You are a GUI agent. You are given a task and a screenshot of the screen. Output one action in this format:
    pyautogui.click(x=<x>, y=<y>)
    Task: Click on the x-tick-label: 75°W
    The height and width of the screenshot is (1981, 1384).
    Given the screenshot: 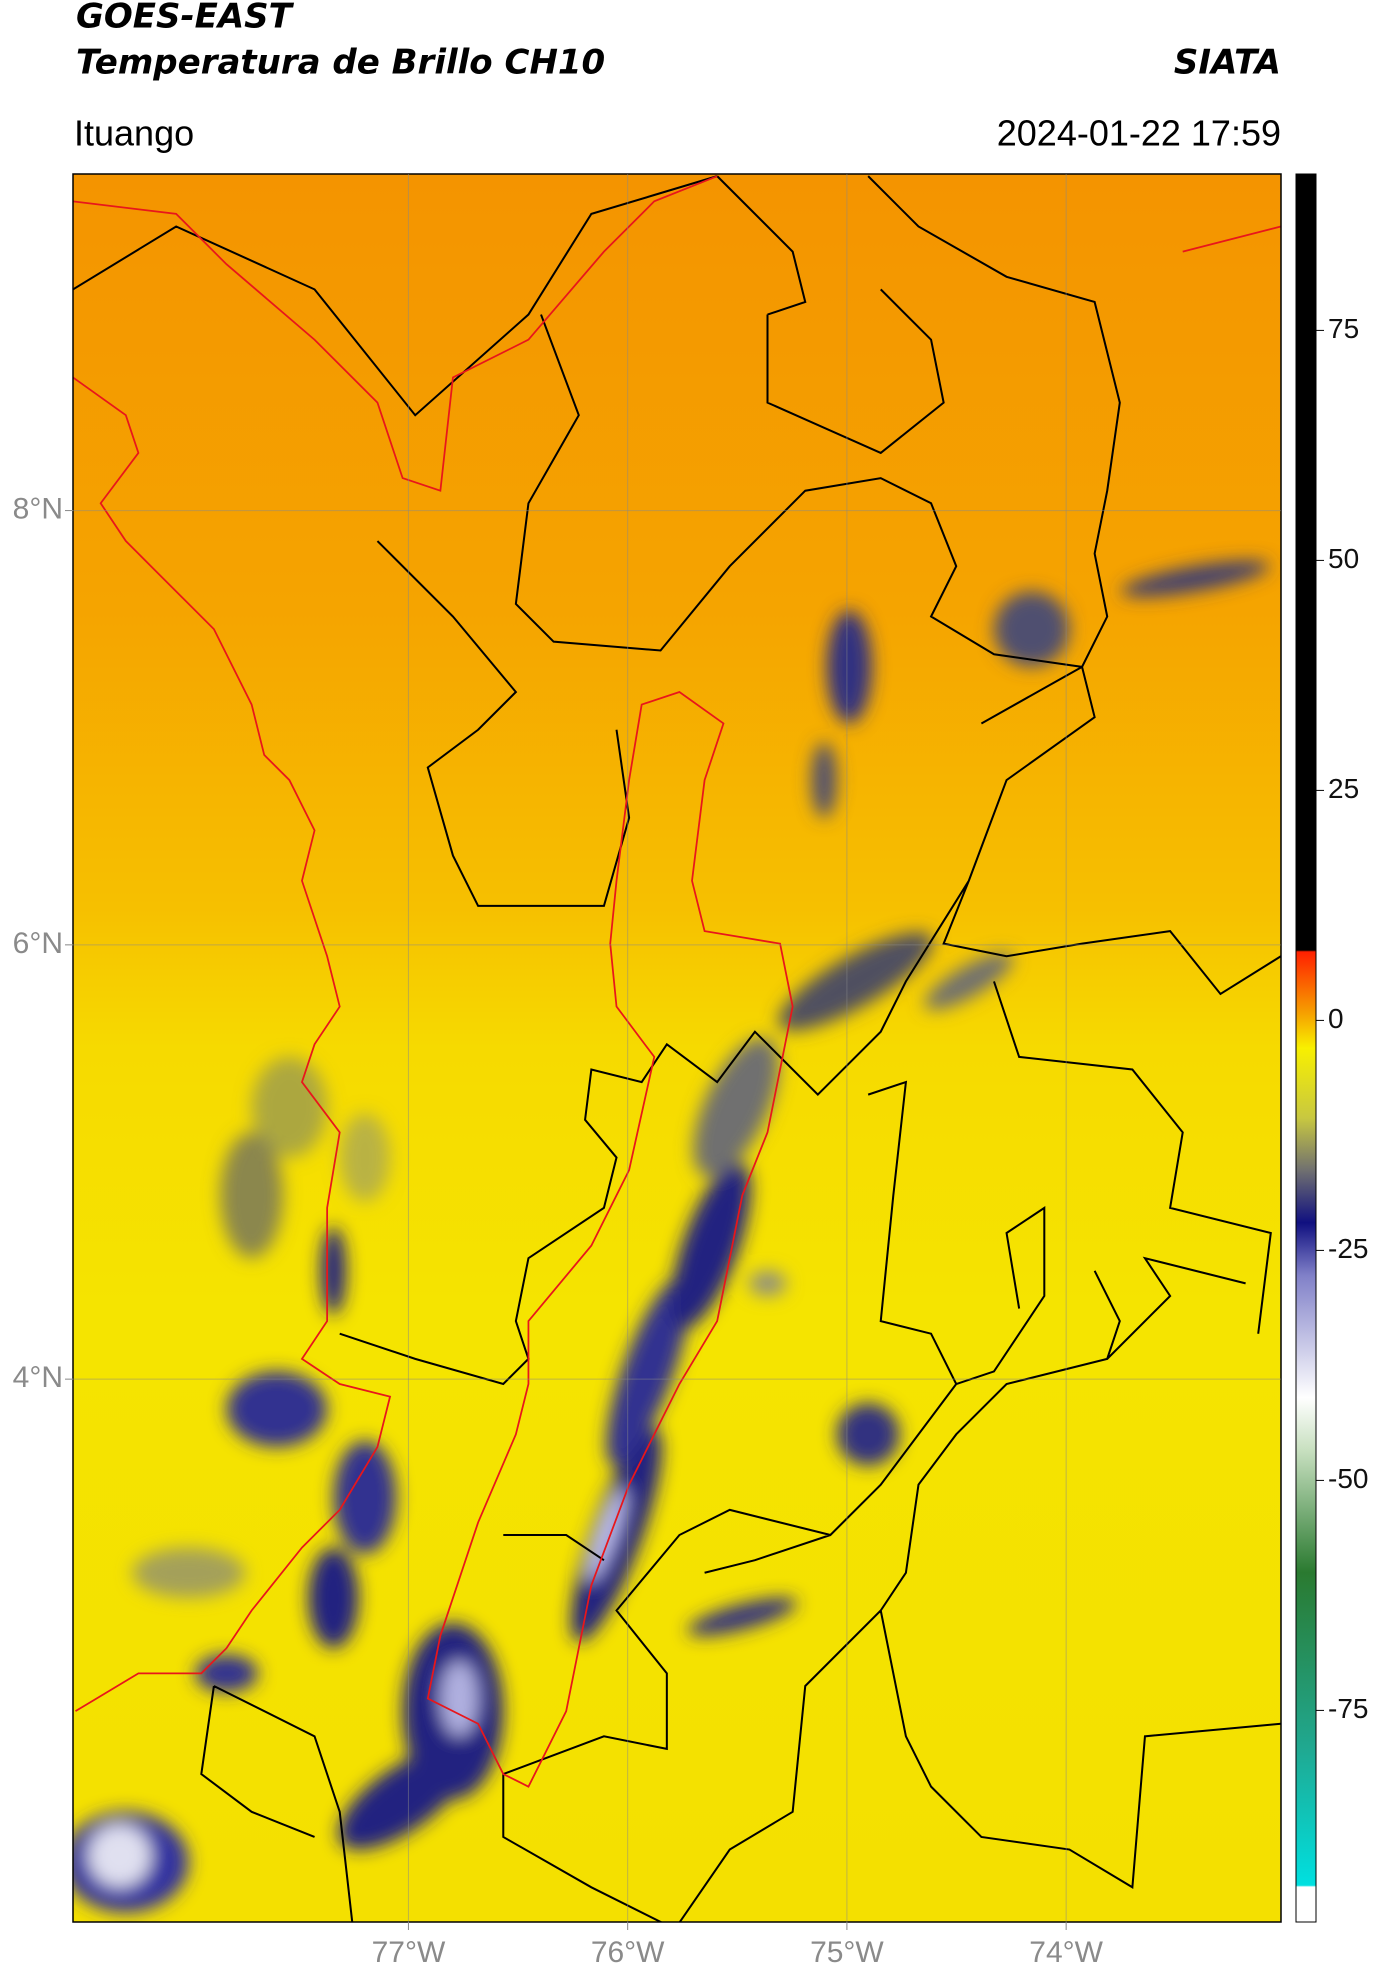 What is the action you would take?
    pyautogui.click(x=847, y=1952)
    